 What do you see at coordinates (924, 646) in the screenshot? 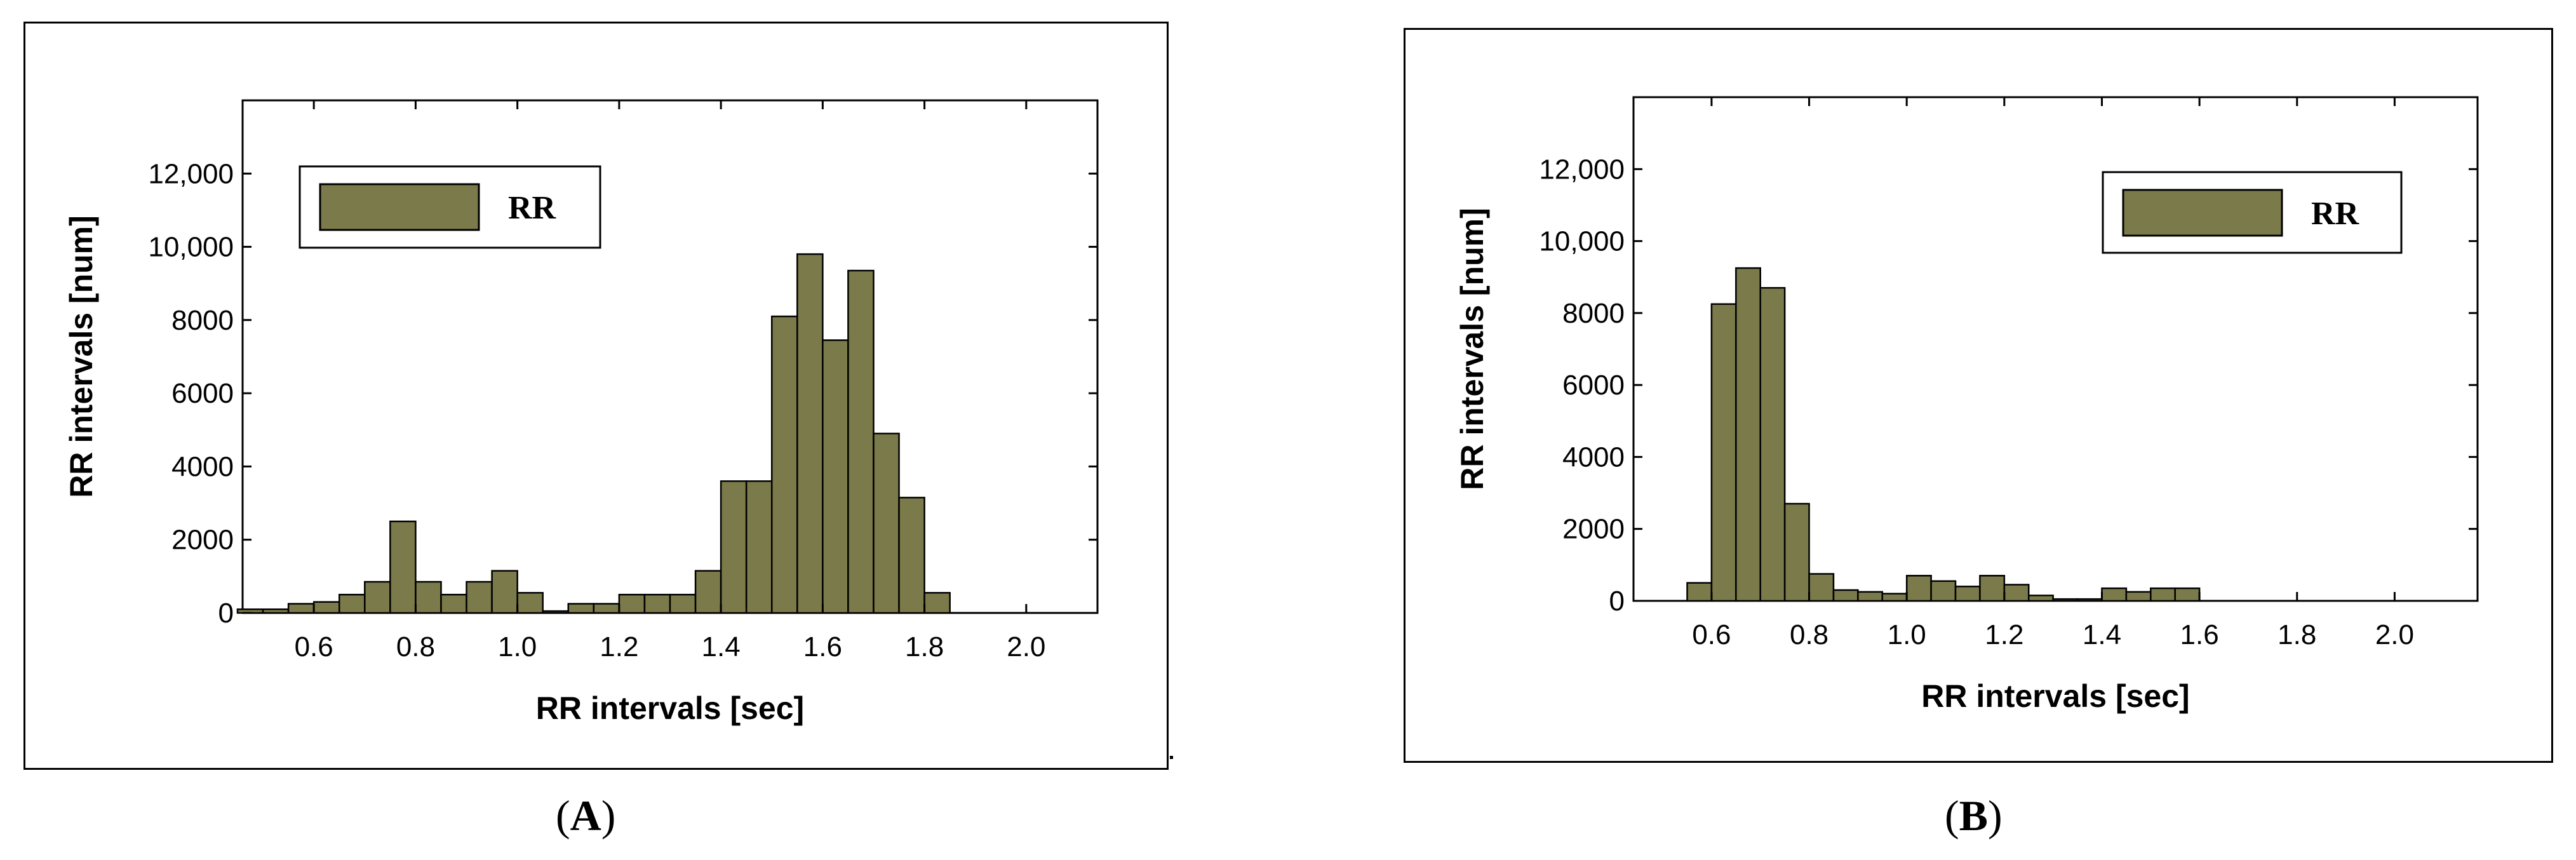
I see `x-tick-label-a-6: 1.8` at bounding box center [924, 646].